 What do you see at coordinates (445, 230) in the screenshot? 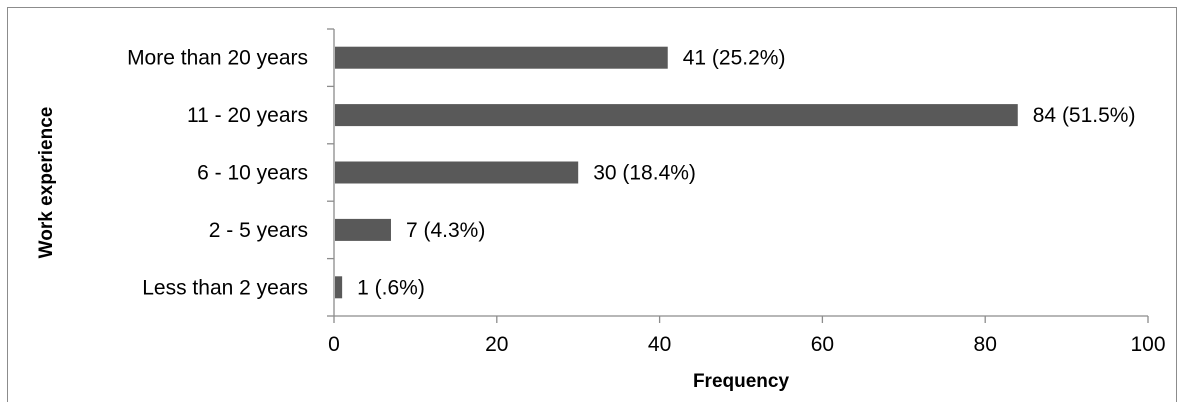
I see `data-label: 7 (4.3%)` at bounding box center [445, 230].